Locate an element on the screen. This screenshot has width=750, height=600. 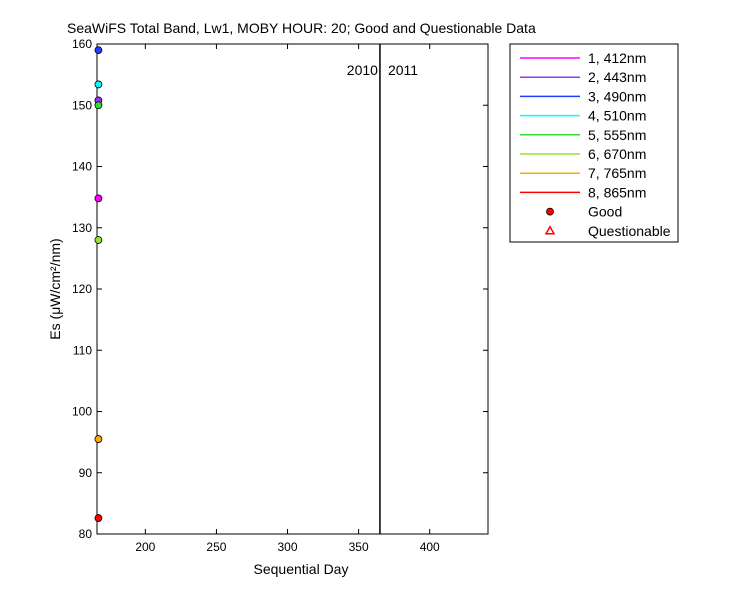
x-axis-label: Sequential Day is located at coordinates (301, 569).